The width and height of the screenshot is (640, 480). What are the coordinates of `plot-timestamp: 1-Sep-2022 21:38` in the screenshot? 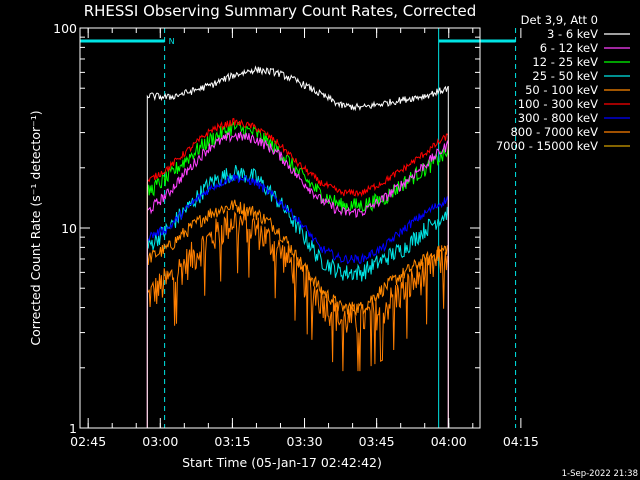 It's located at (600, 474).